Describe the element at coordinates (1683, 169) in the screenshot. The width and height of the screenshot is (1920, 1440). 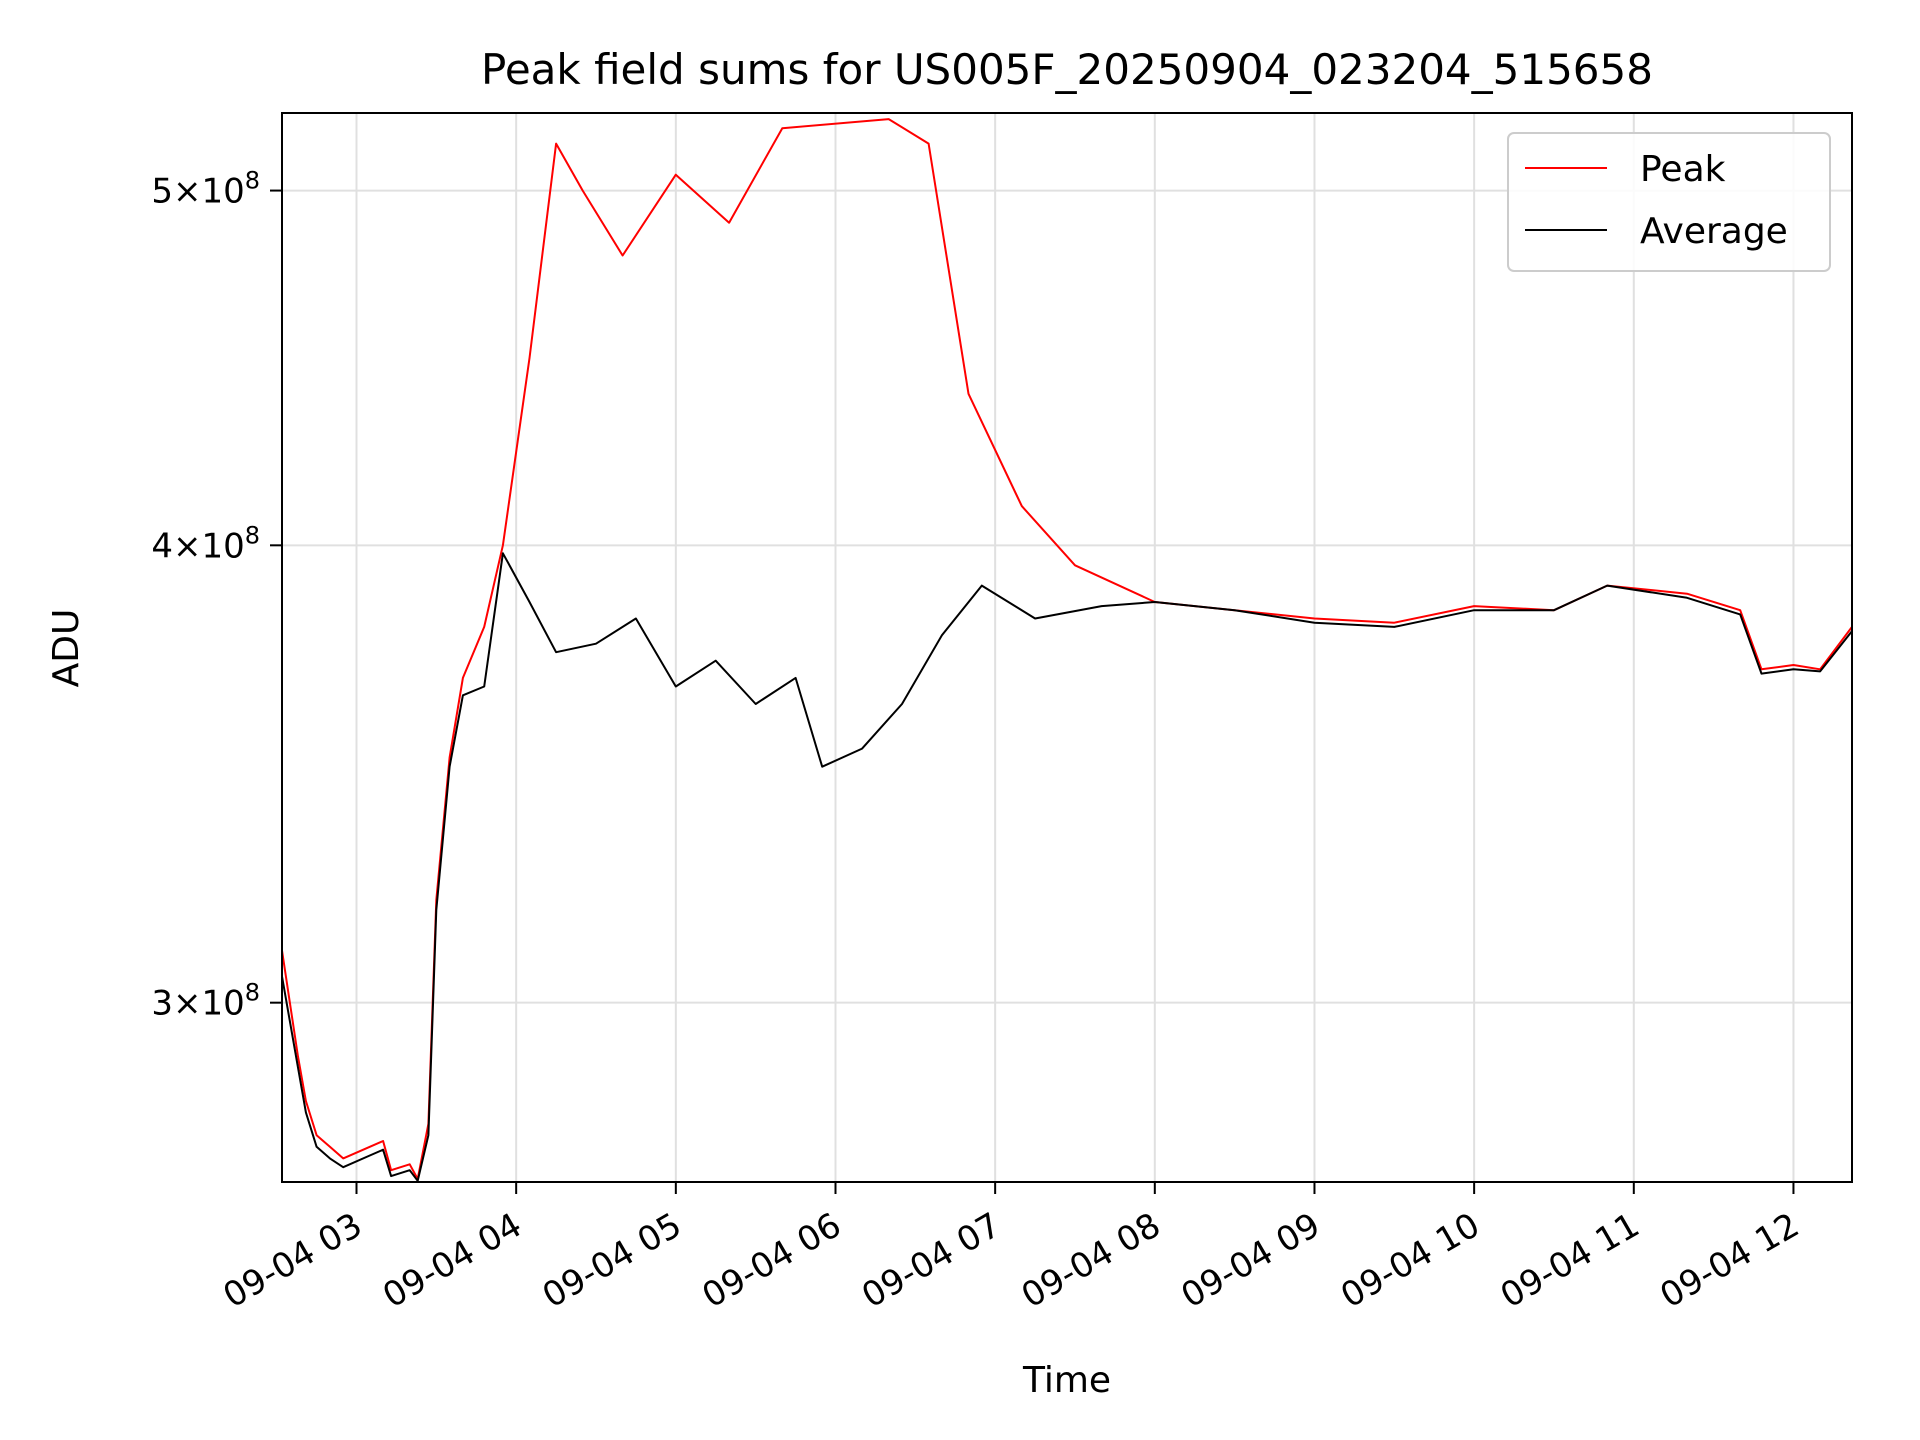
I see `legend-label-peak: Peak` at that location.